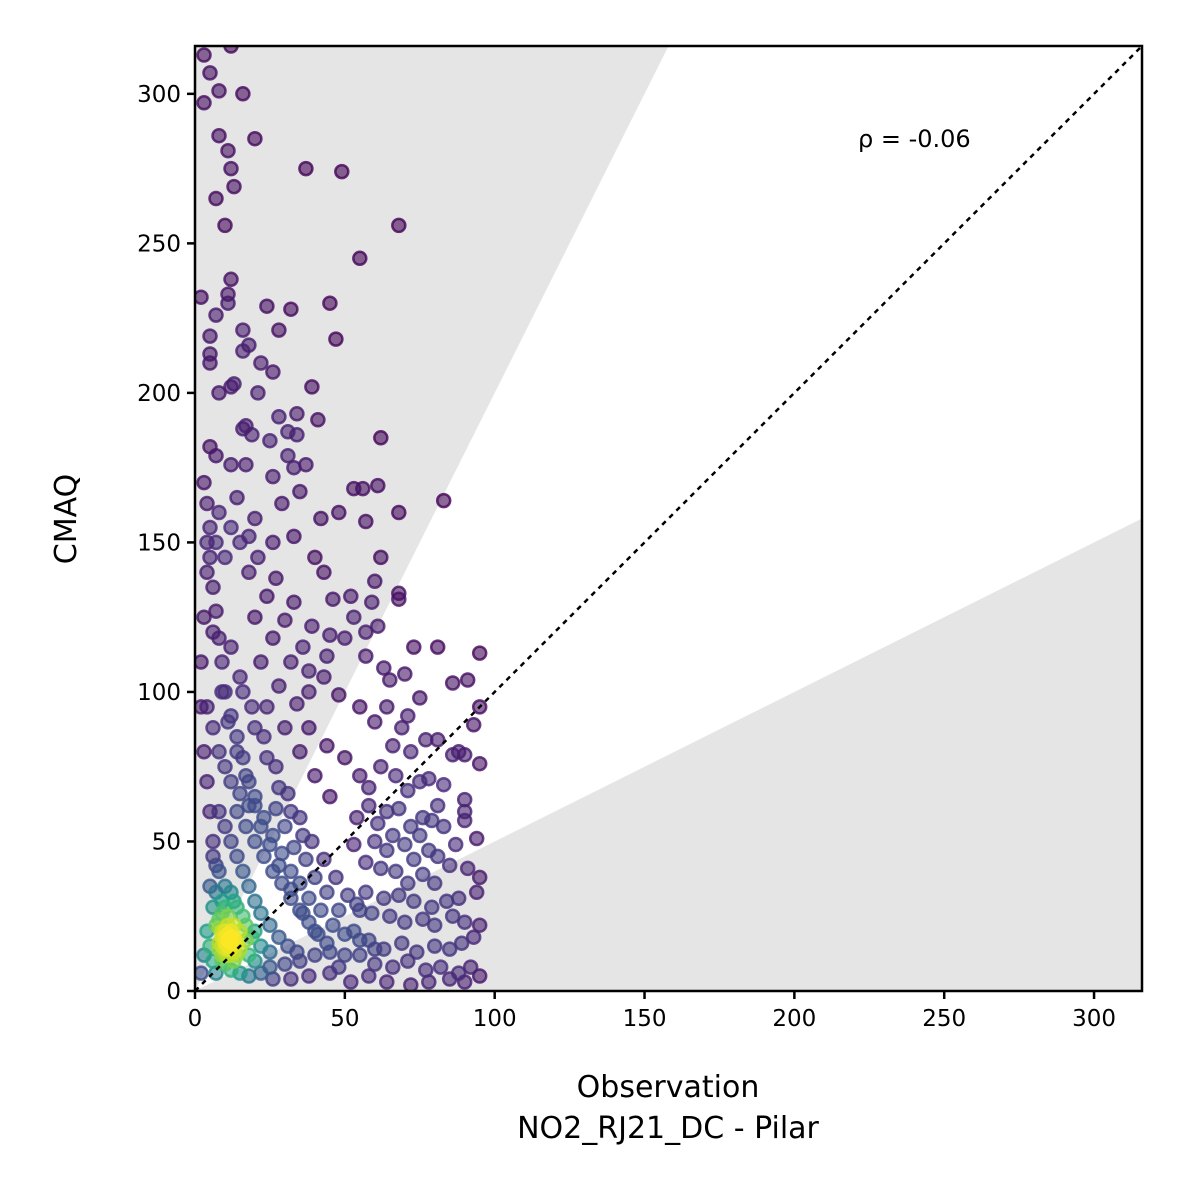 The height and width of the screenshot is (1200, 1200). I want to click on x-tick-label: 150, so click(645, 1019).